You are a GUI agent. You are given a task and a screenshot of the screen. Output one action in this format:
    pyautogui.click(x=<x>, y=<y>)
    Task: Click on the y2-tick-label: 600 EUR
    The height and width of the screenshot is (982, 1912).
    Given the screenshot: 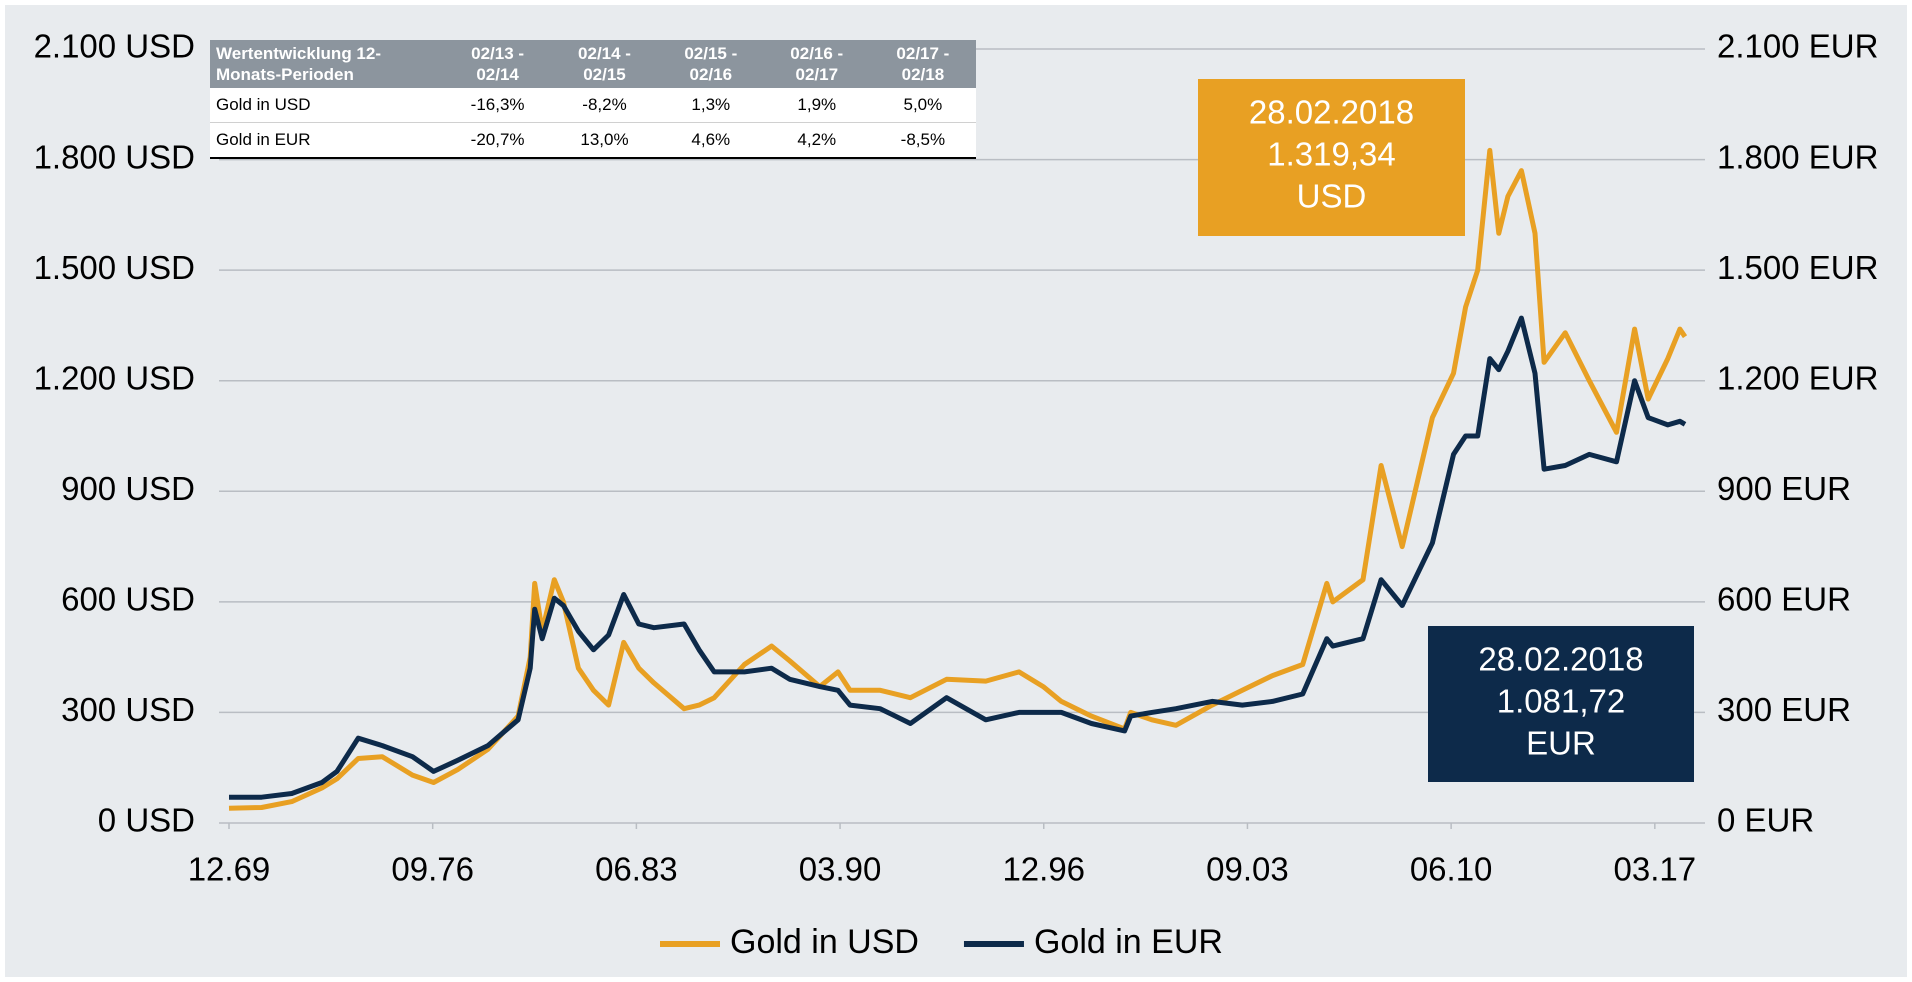 What is the action you would take?
    pyautogui.click(x=1784, y=599)
    